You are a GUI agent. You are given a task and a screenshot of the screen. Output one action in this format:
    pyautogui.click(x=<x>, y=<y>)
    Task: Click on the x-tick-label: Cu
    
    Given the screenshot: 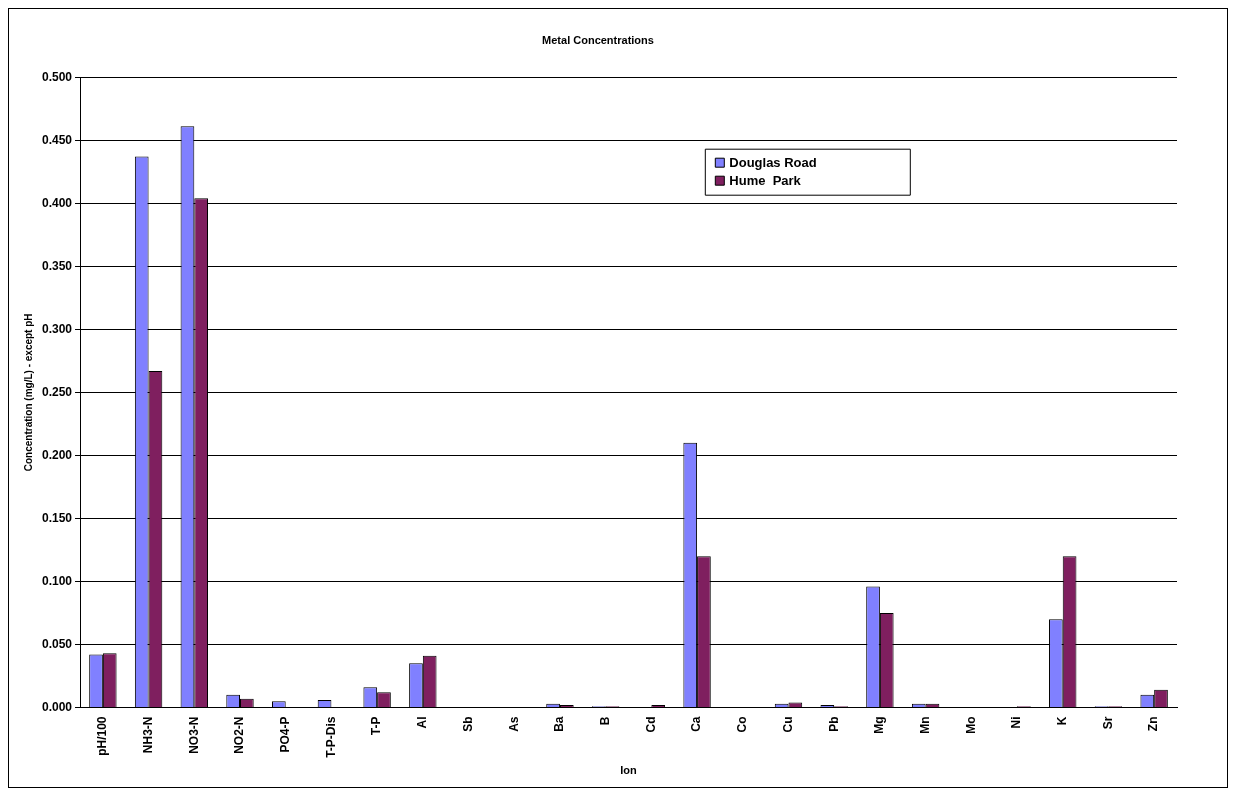 What is the action you would take?
    pyautogui.click(x=787, y=724)
    